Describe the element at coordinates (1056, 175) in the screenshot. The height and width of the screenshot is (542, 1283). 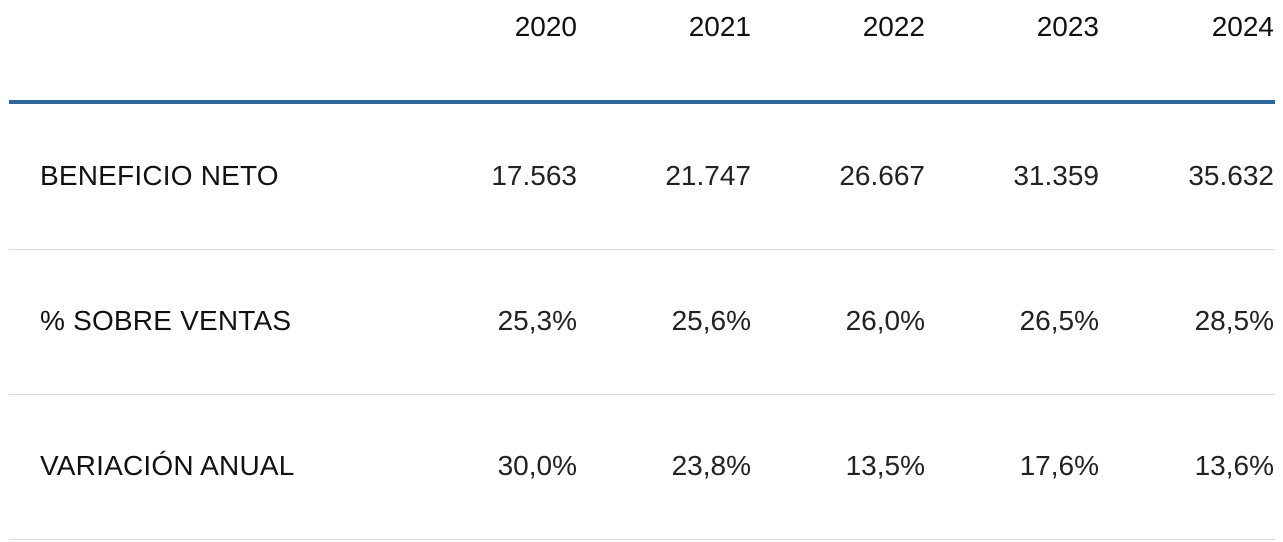
I see `table-cell: 31.359` at that location.